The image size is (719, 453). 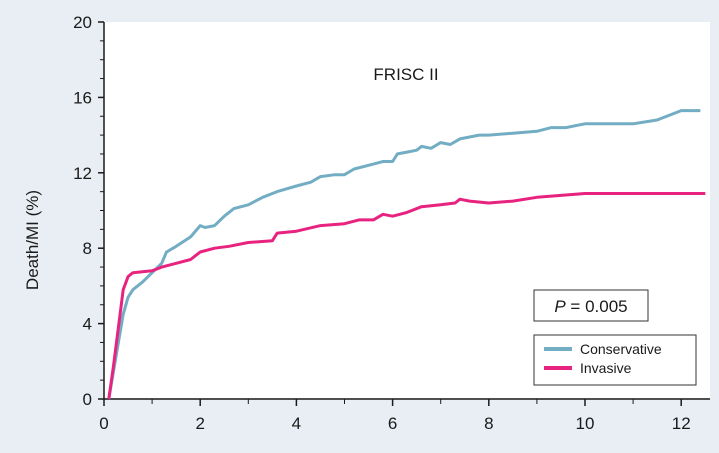 I want to click on y-tick-label: 16, so click(x=82, y=97).